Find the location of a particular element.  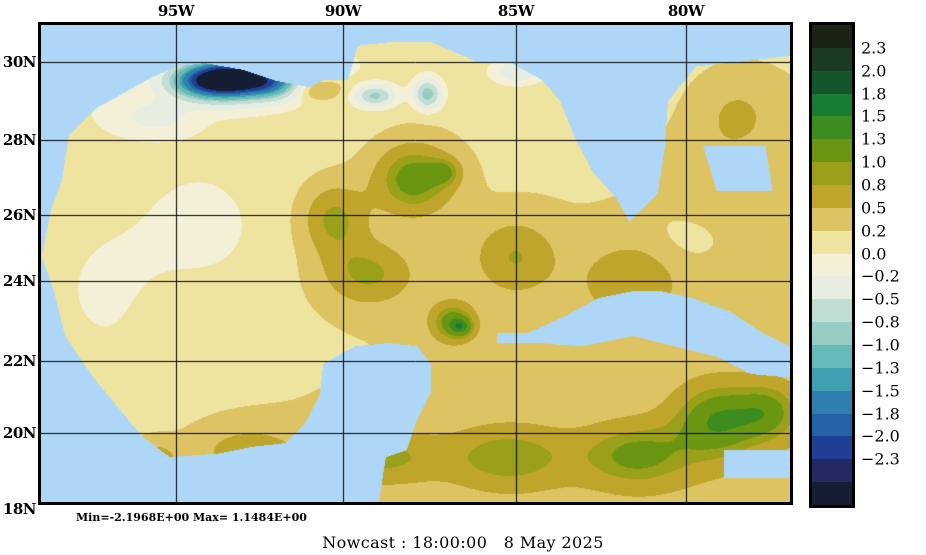

colorbar-tick-label: −1.5 is located at coordinates (880, 391).